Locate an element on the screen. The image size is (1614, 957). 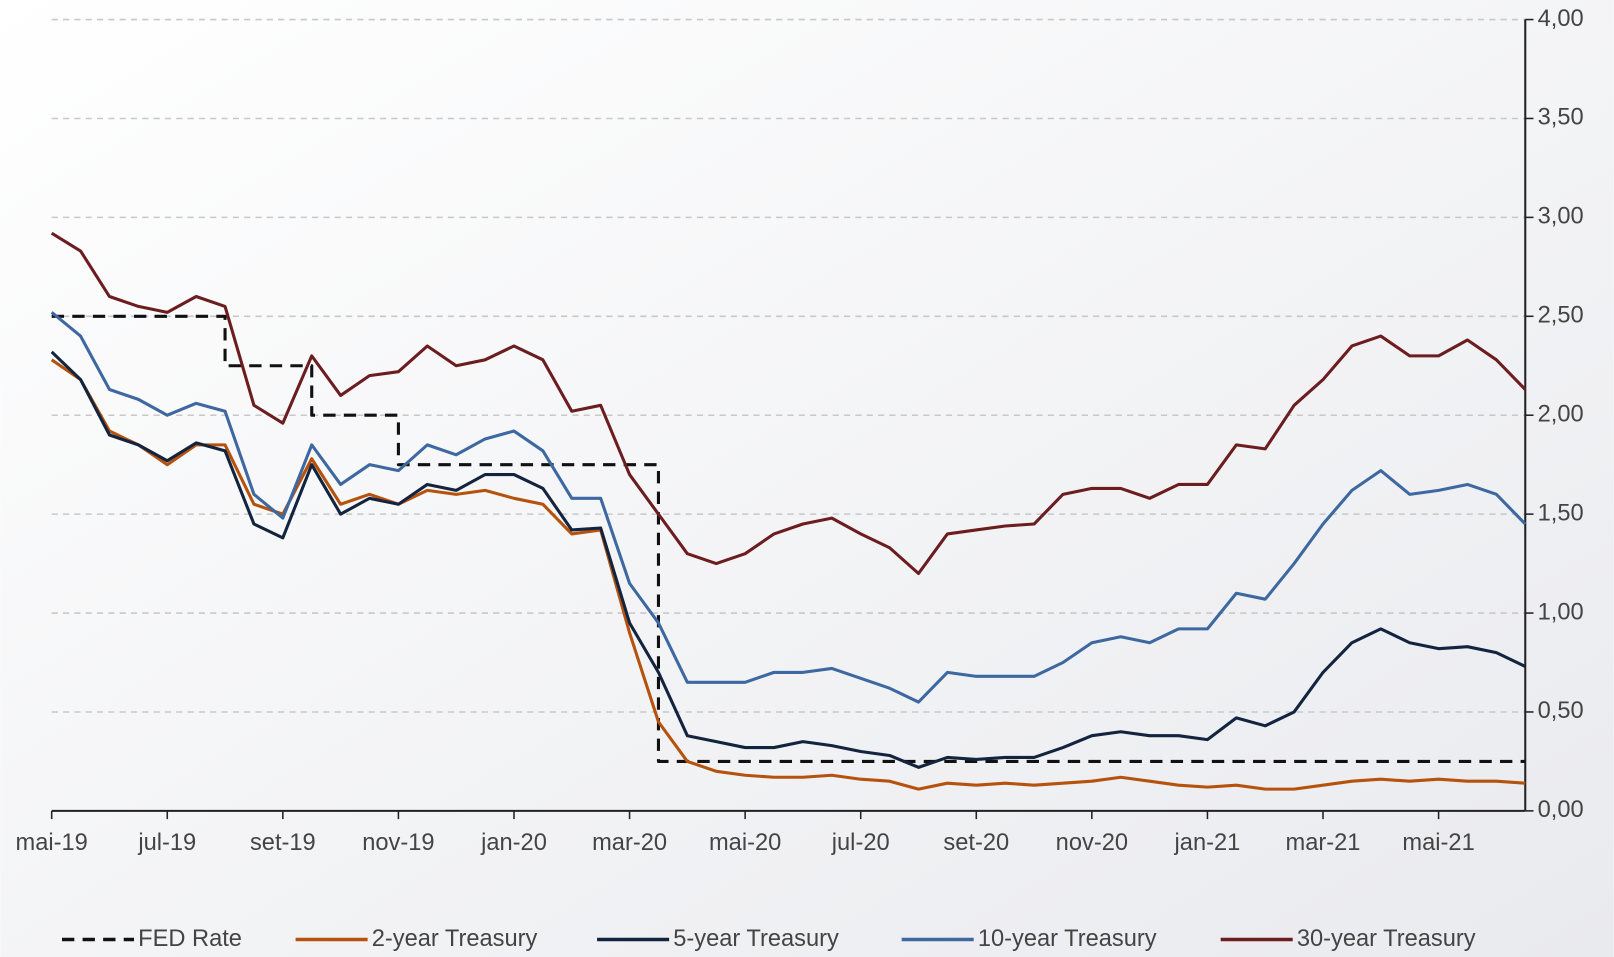
x-tick-label: mai-21 is located at coordinates (1438, 843).